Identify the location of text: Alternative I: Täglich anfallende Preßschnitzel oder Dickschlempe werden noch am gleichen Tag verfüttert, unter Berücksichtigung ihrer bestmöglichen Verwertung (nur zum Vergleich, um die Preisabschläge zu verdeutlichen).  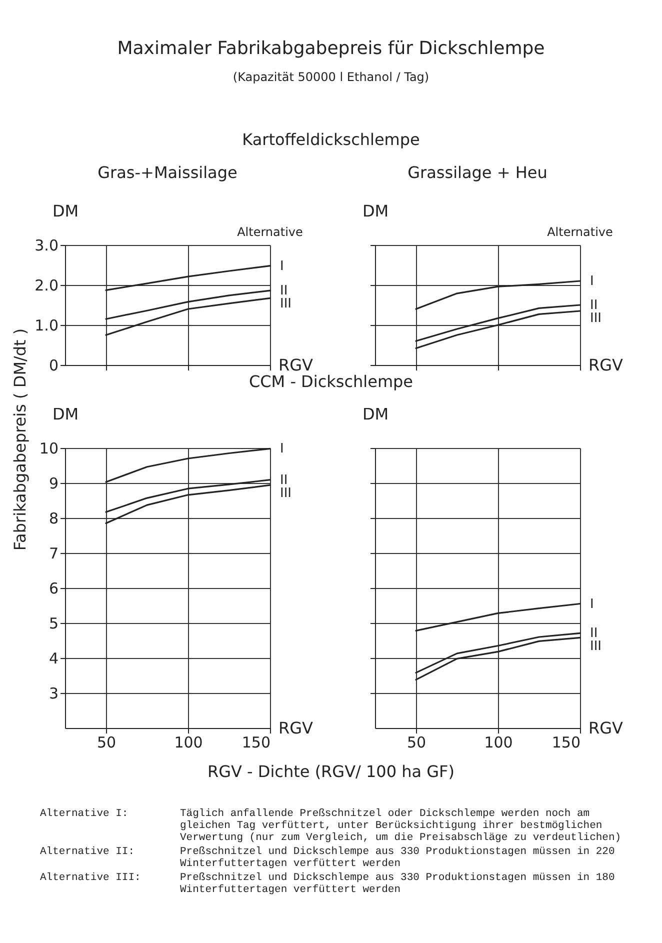
(331, 826).